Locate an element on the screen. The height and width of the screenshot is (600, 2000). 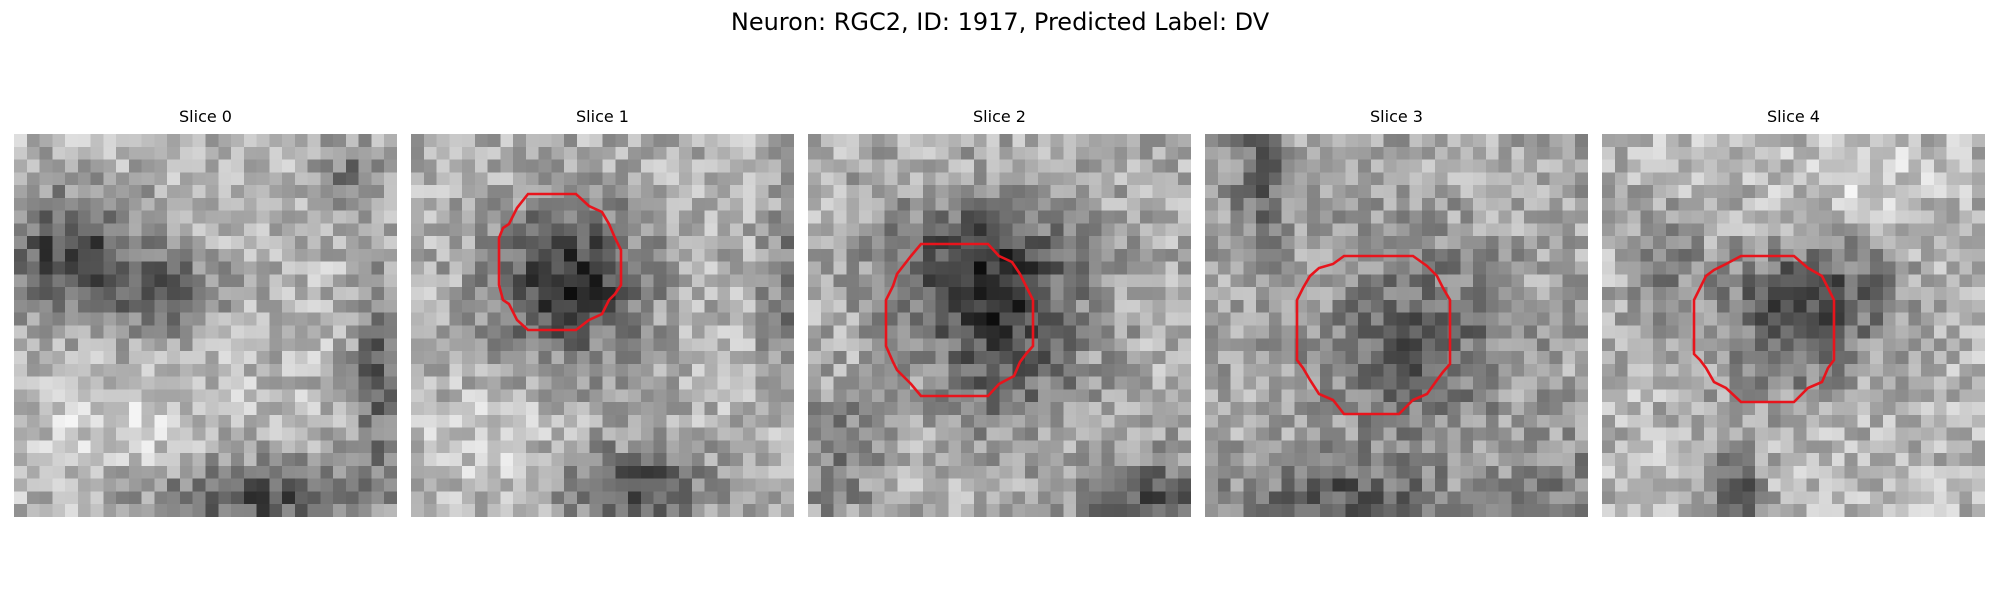
slice-panel-4: Slice 4 is located at coordinates (1793, 312).